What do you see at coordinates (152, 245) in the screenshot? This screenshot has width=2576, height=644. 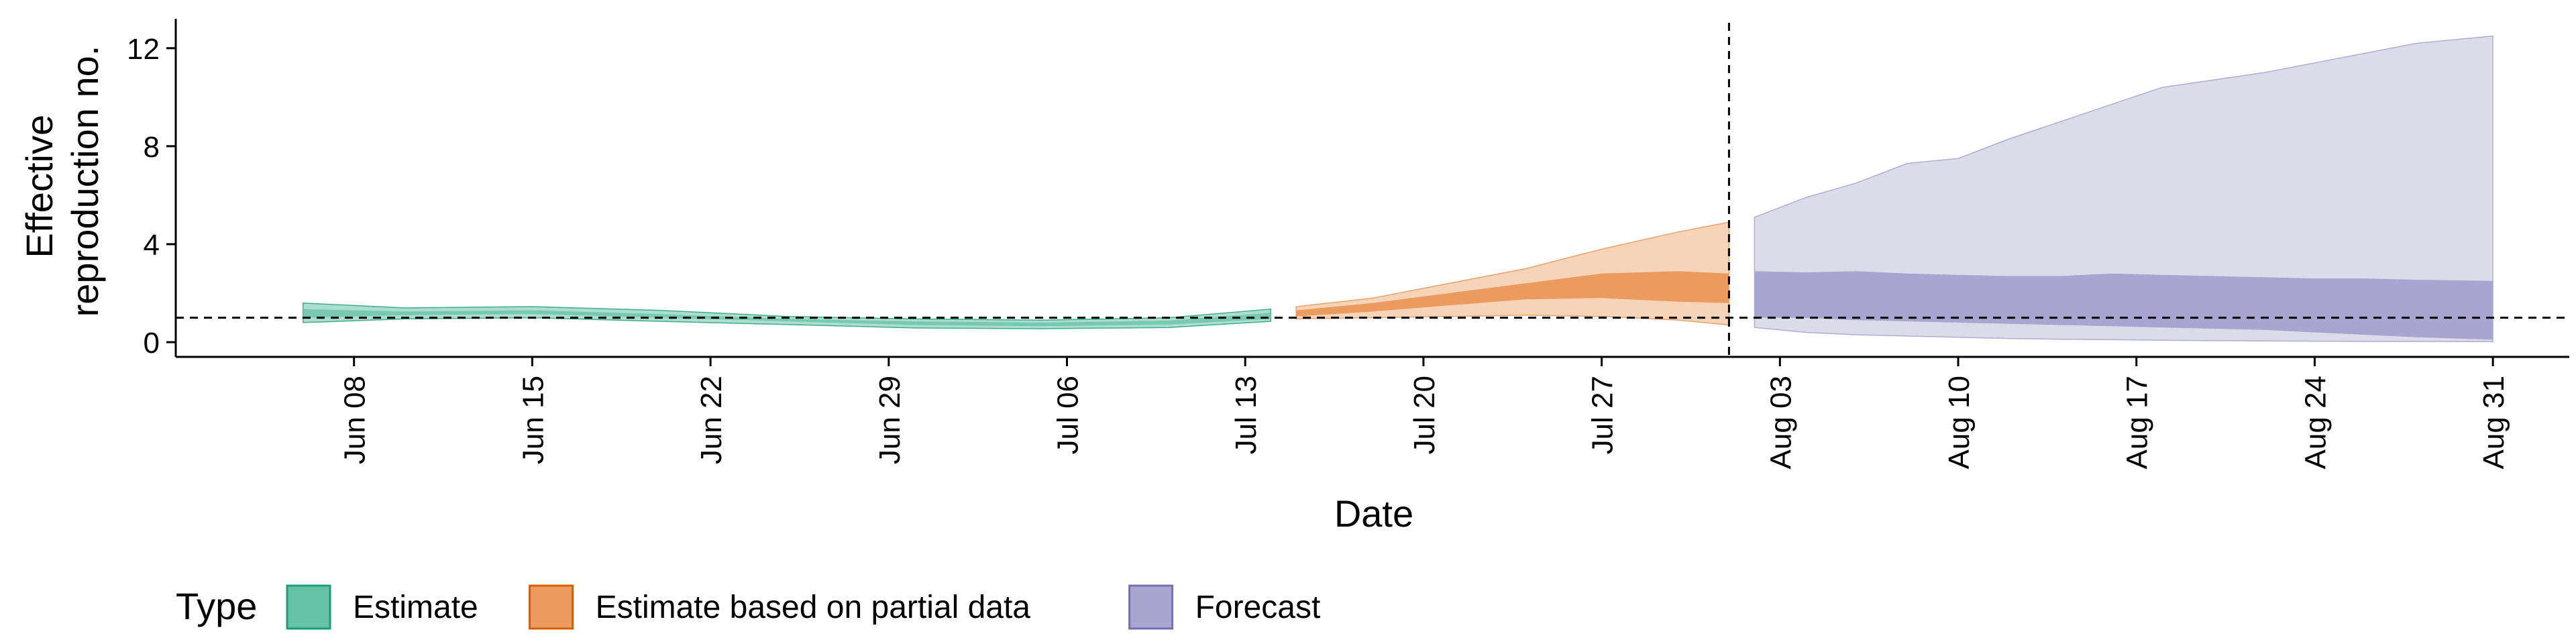 I see `y-tick-label: 4` at bounding box center [152, 245].